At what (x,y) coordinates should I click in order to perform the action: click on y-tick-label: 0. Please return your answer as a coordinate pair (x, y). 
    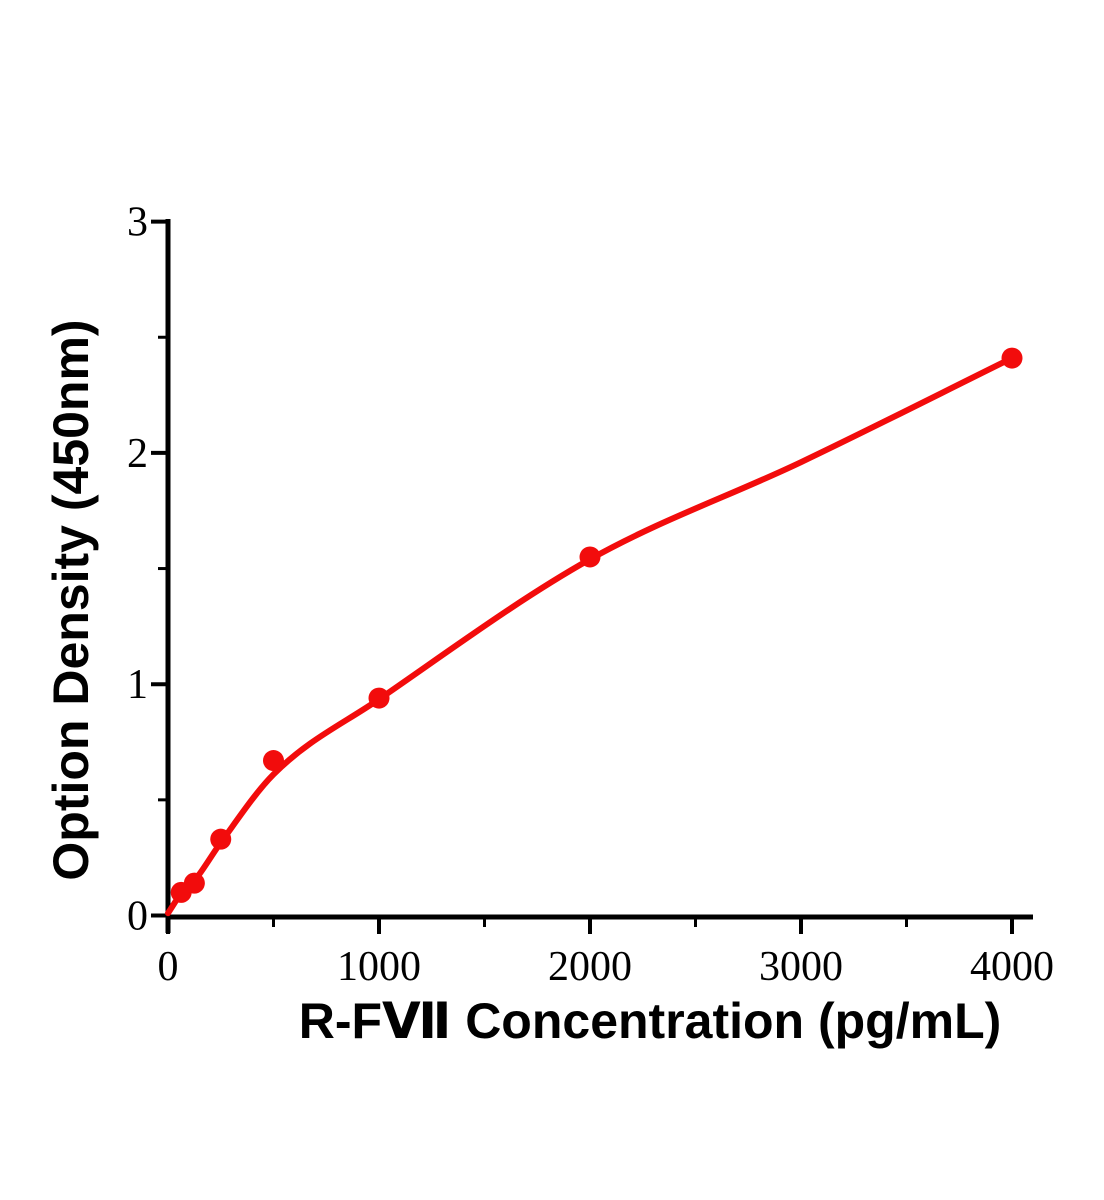
    Looking at the image, I should click on (137, 917).